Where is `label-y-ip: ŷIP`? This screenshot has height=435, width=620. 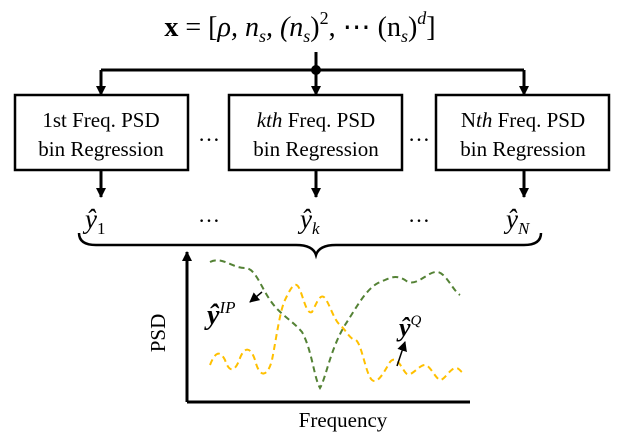 label-y-ip: ŷIP is located at coordinates (219, 314).